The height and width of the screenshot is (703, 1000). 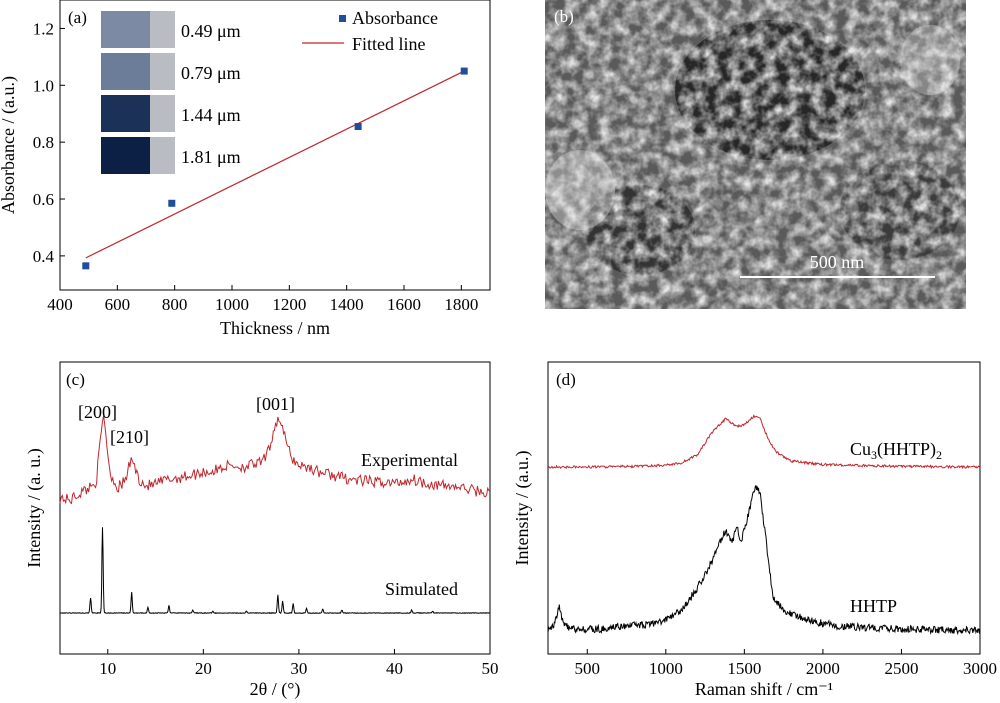 I want to click on y-tick-label: 1.2, so click(x=43, y=28).